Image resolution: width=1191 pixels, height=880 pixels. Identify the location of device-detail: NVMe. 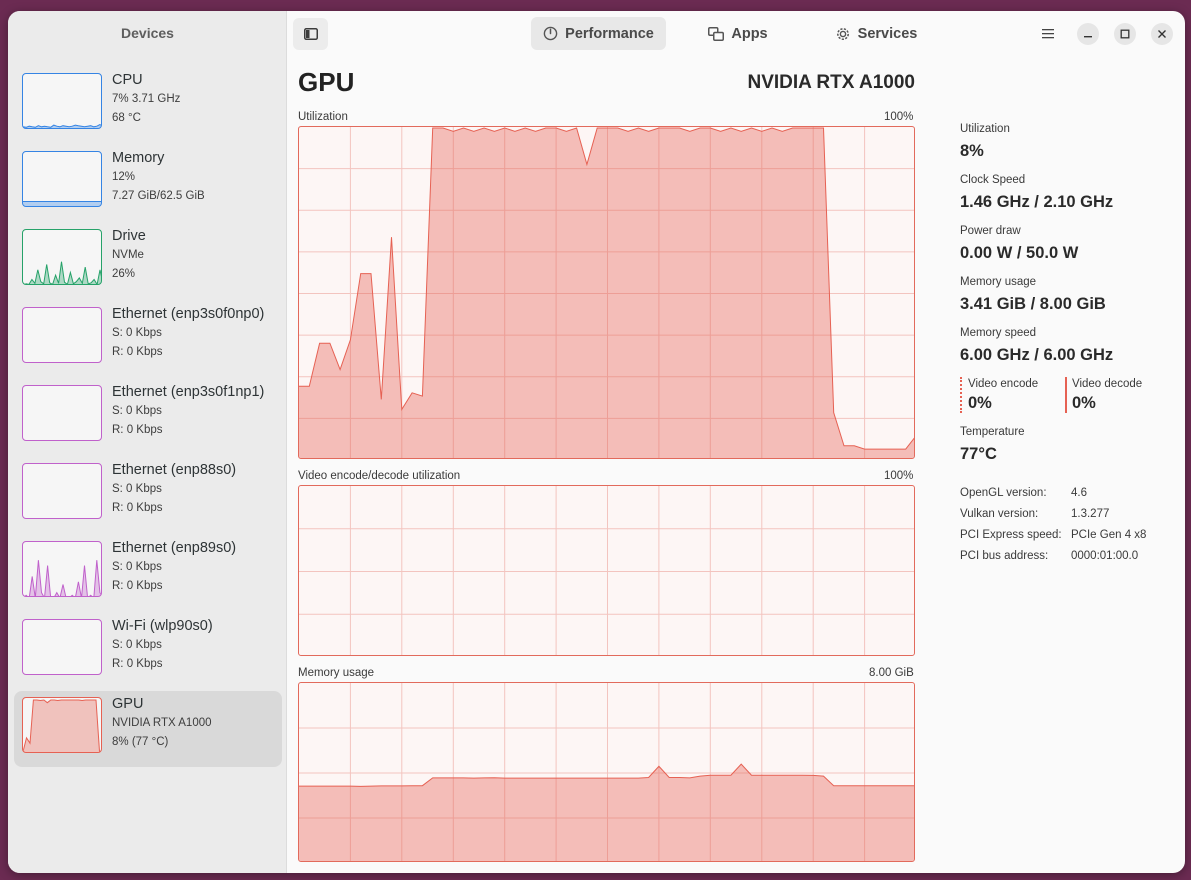
(128, 255).